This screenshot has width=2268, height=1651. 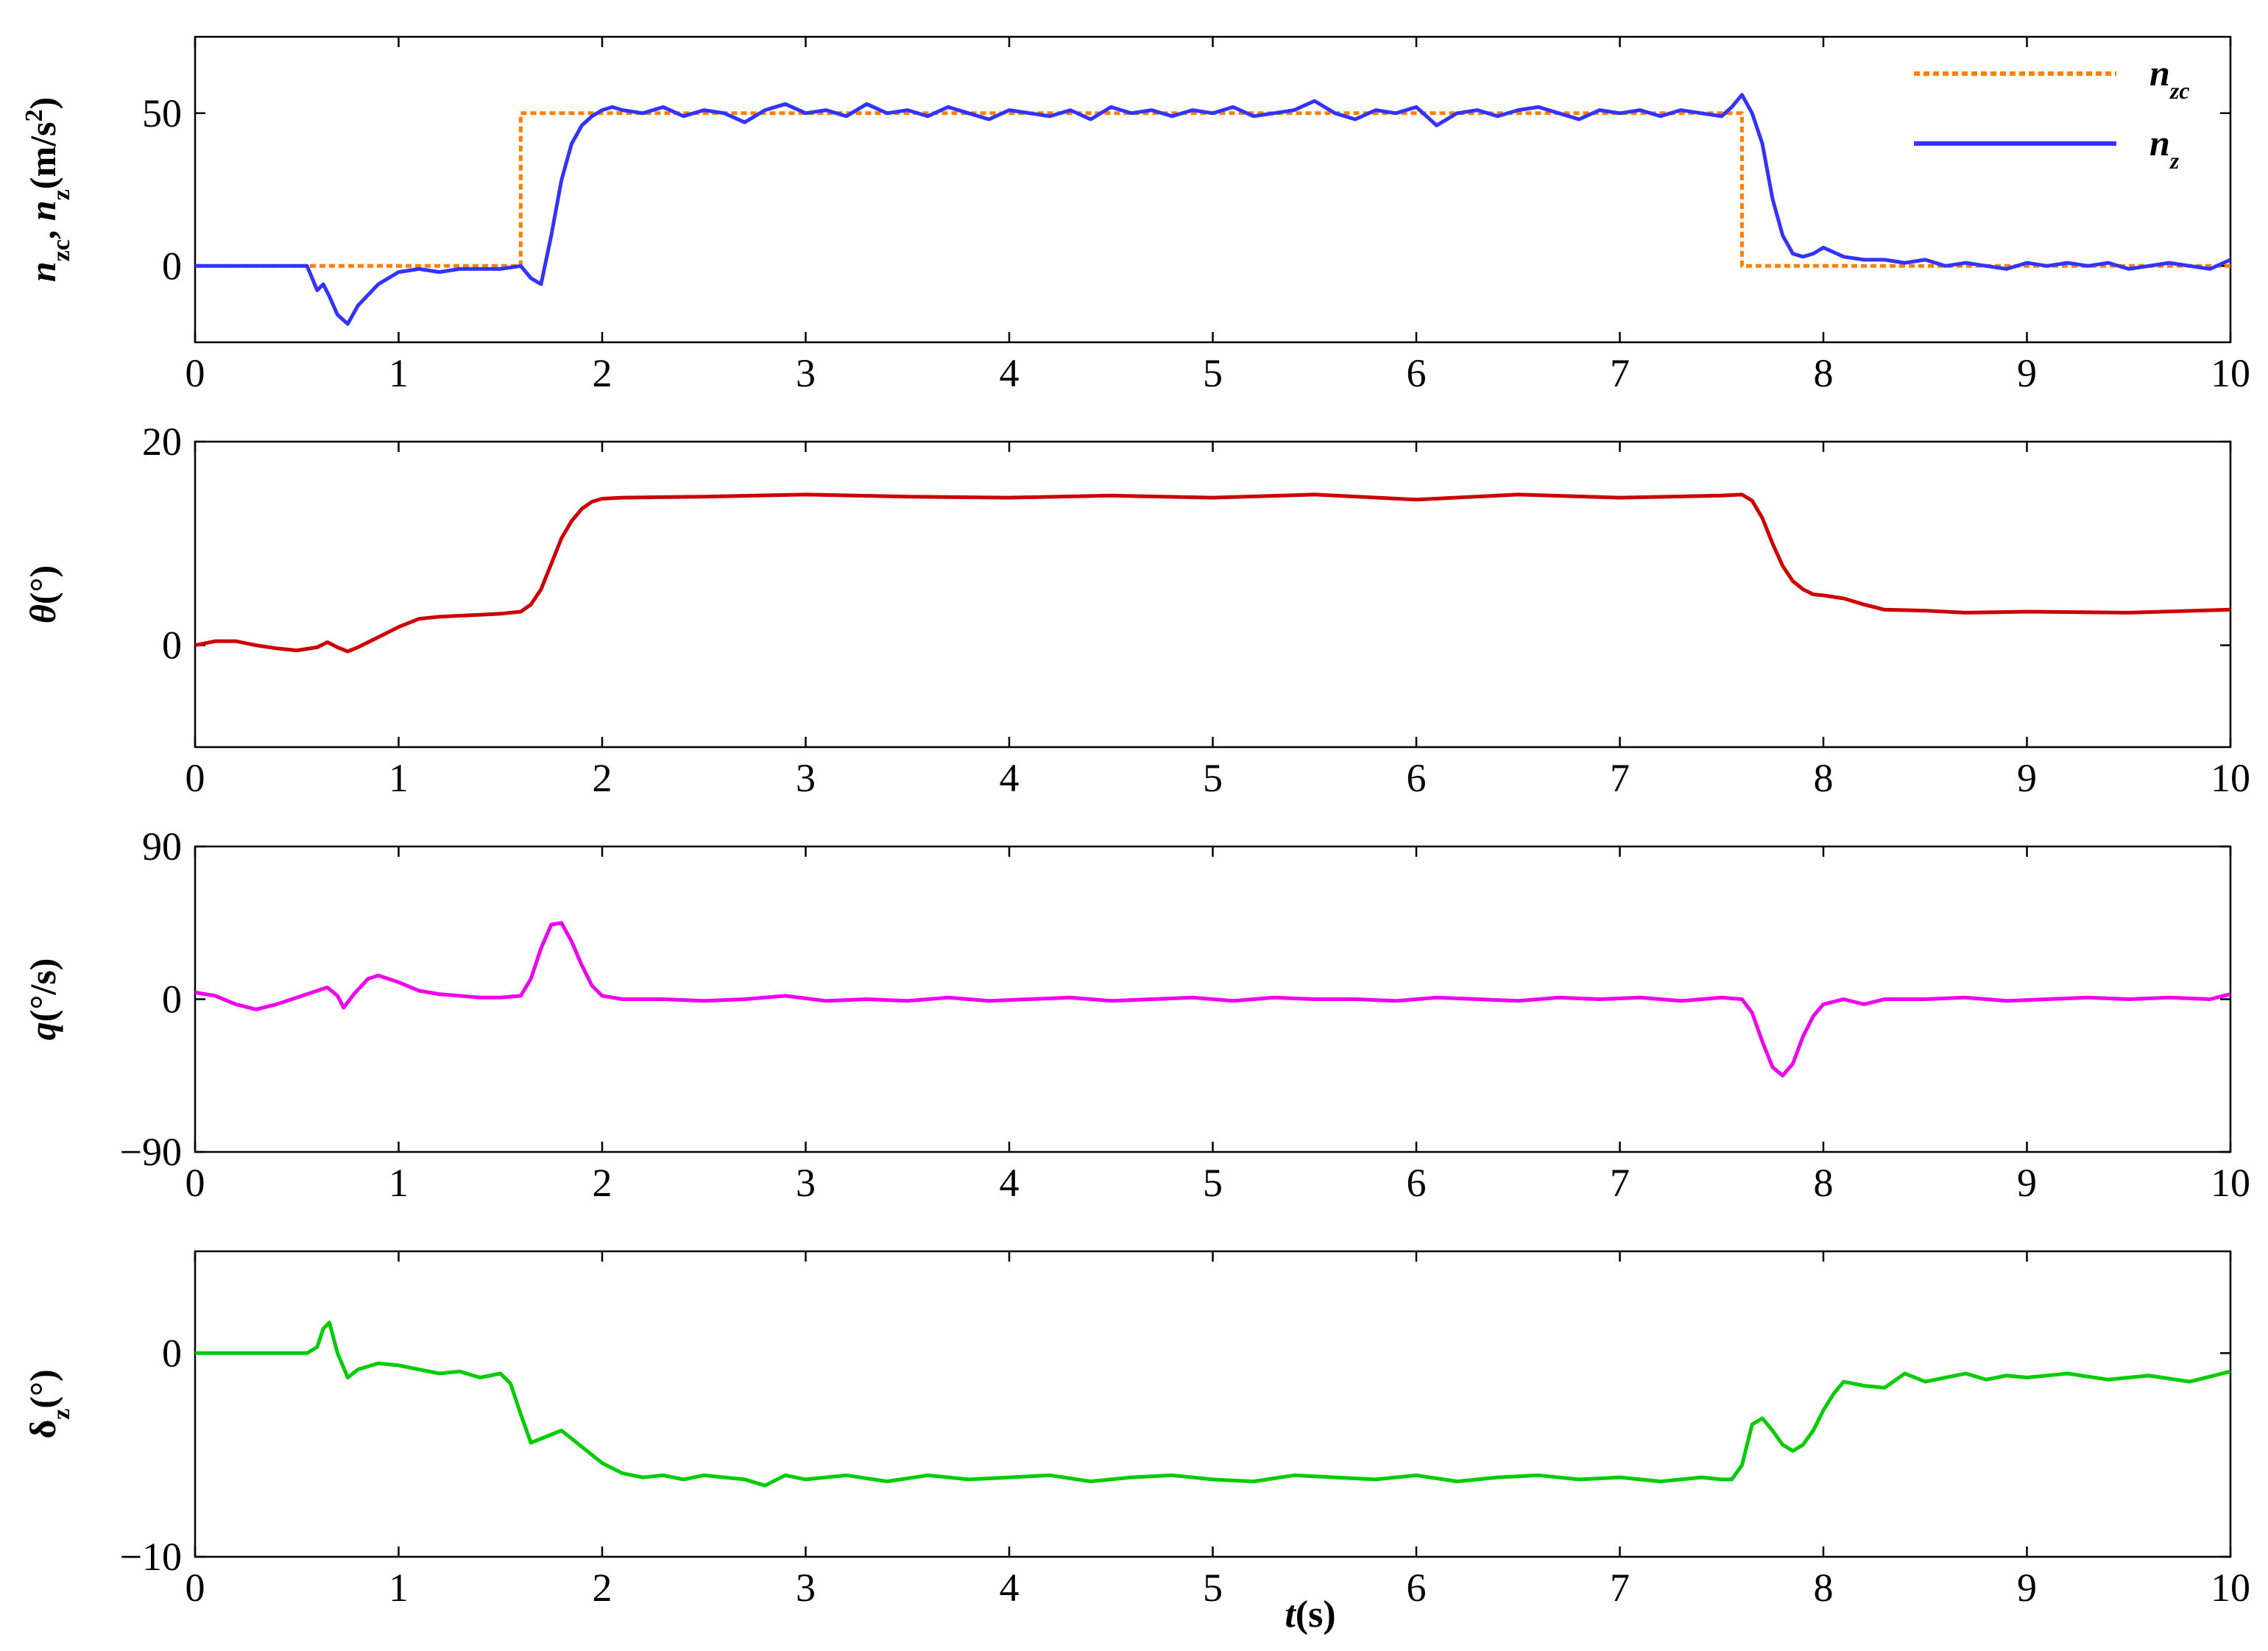 I want to click on y-axis-label-part: δ, so click(x=42, y=1429).